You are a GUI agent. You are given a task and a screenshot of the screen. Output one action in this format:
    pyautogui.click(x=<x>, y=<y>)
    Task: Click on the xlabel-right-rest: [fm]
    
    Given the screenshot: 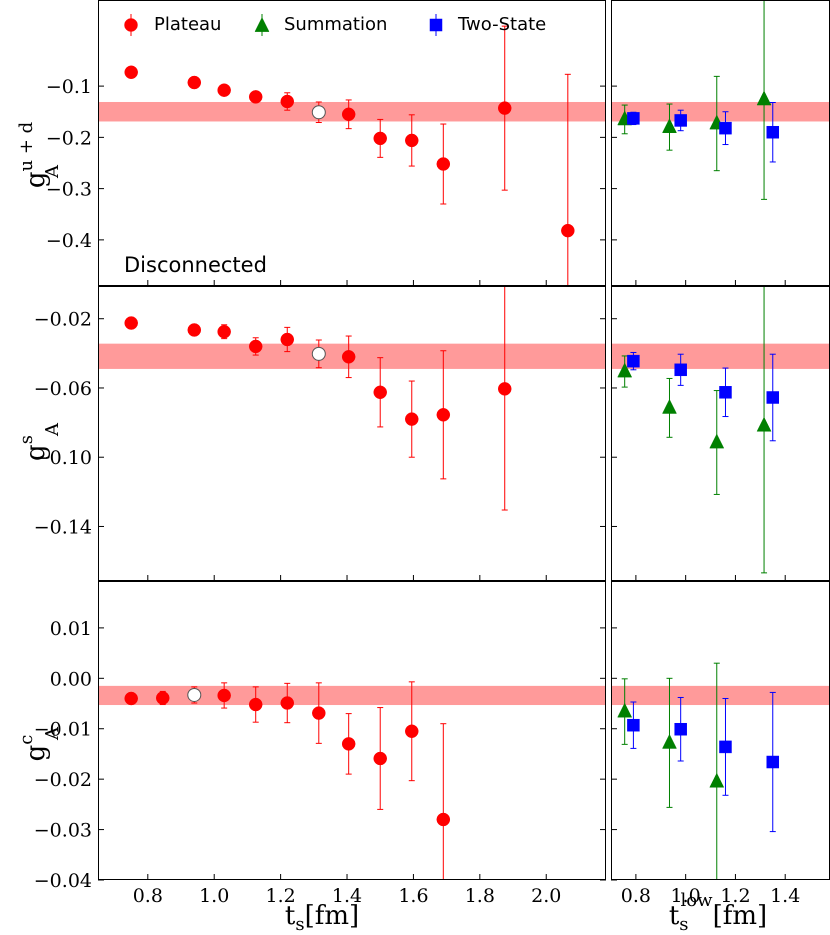 What is the action you would take?
    pyautogui.click(x=740, y=916)
    